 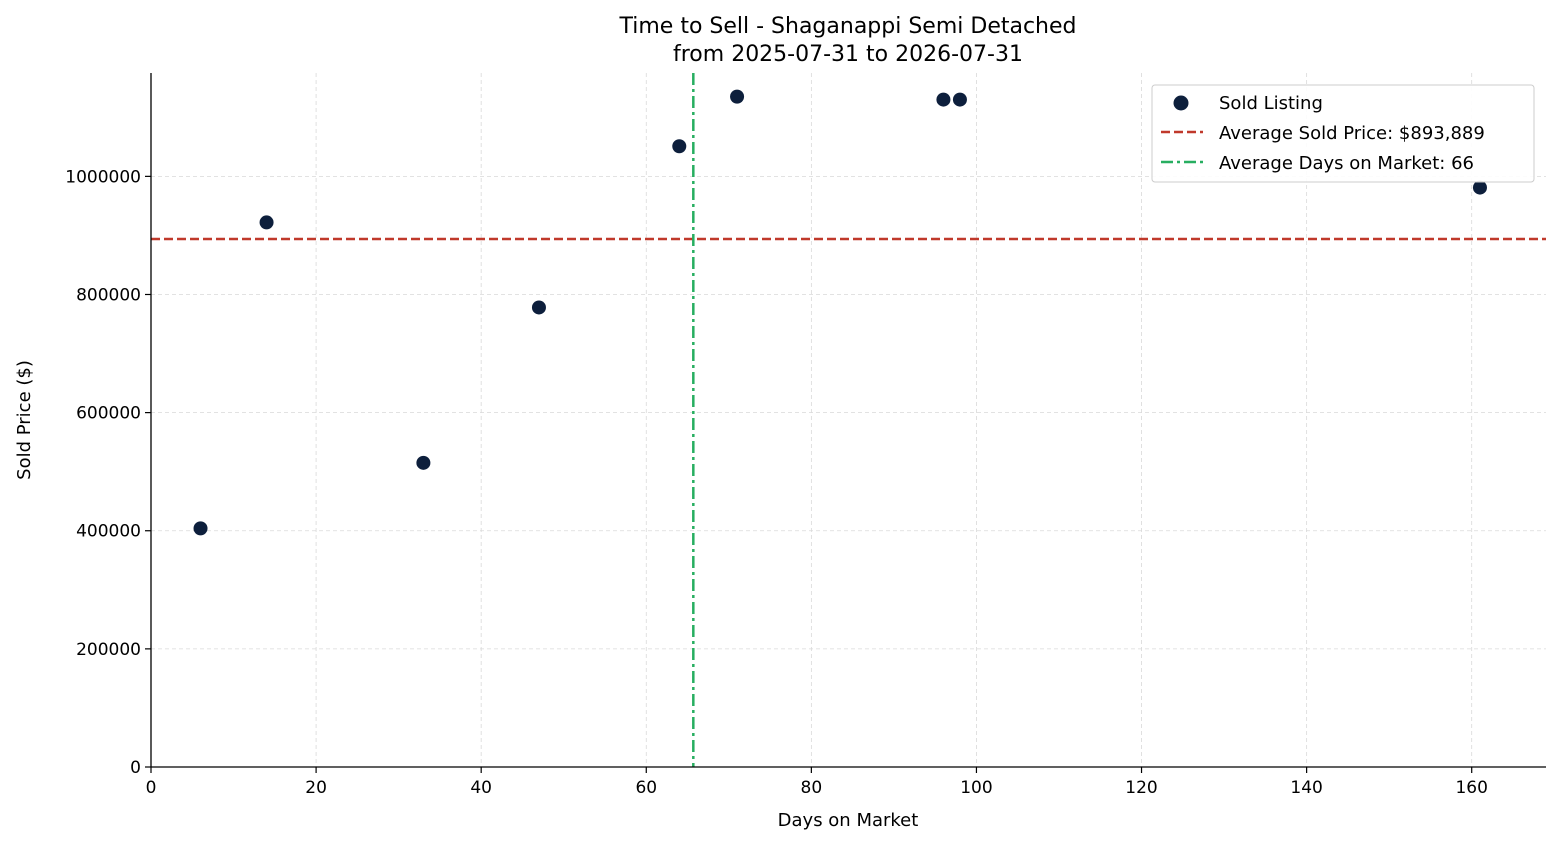 I want to click on y-axis-label: Sold Price ($), so click(x=24, y=420).